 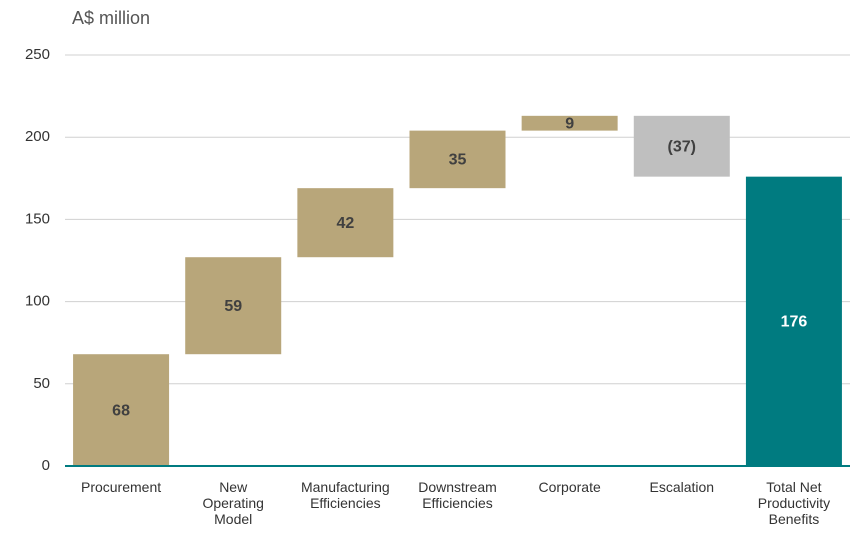 What do you see at coordinates (345, 495) in the screenshot?
I see `x-tick-label: Manufacturing Efficiencies` at bounding box center [345, 495].